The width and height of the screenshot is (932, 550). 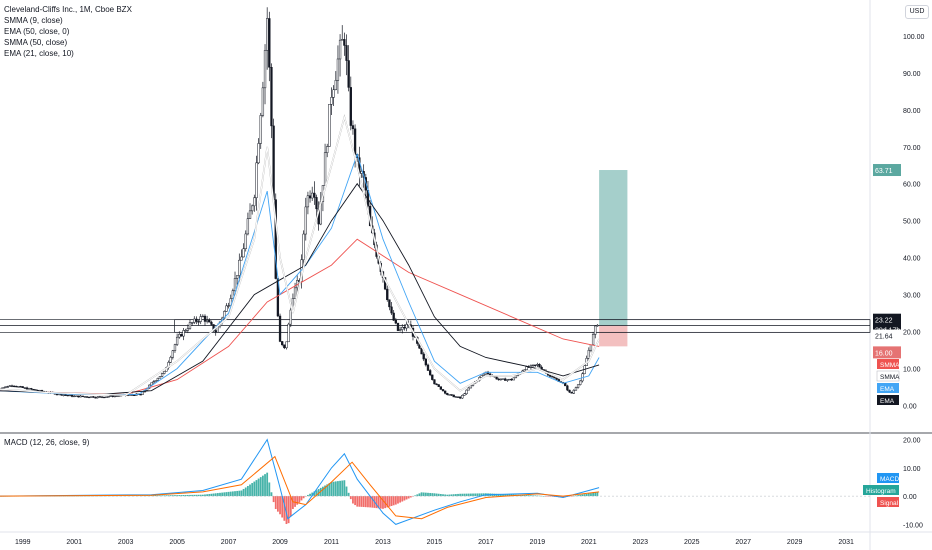 What do you see at coordinates (884, 171) in the screenshot?
I see `badge-target: 63.71` at bounding box center [884, 171].